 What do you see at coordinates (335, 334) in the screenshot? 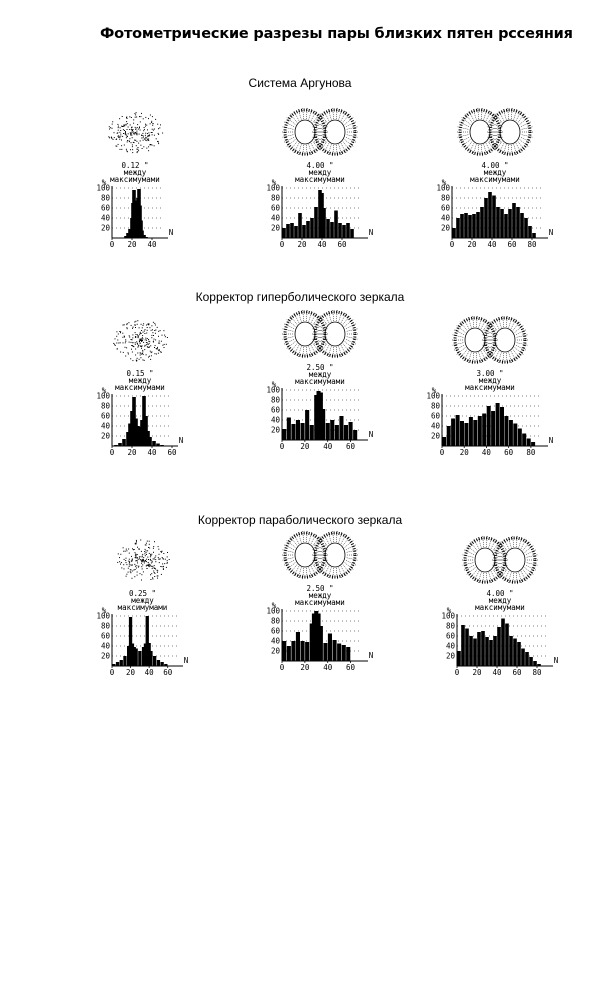
I see `spot-inner-ring` at bounding box center [335, 334].